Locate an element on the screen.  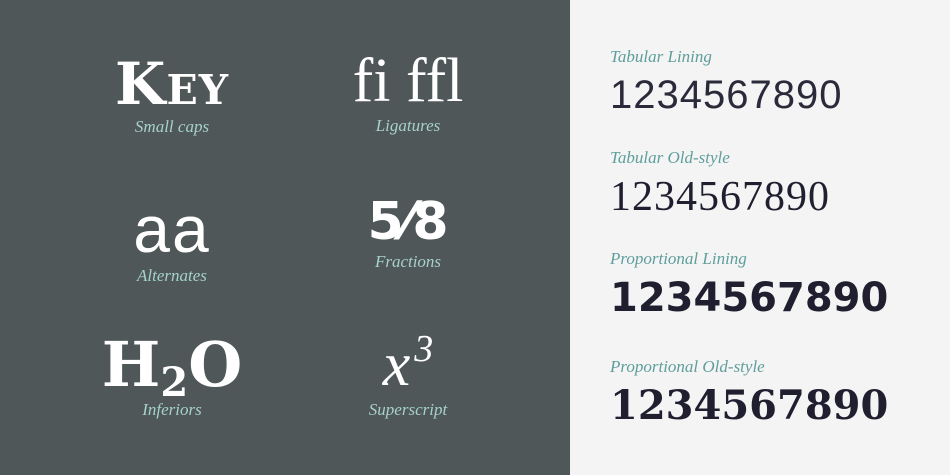
feature-fractions: 5⁄8 Fractions is located at coordinates (408, 234).